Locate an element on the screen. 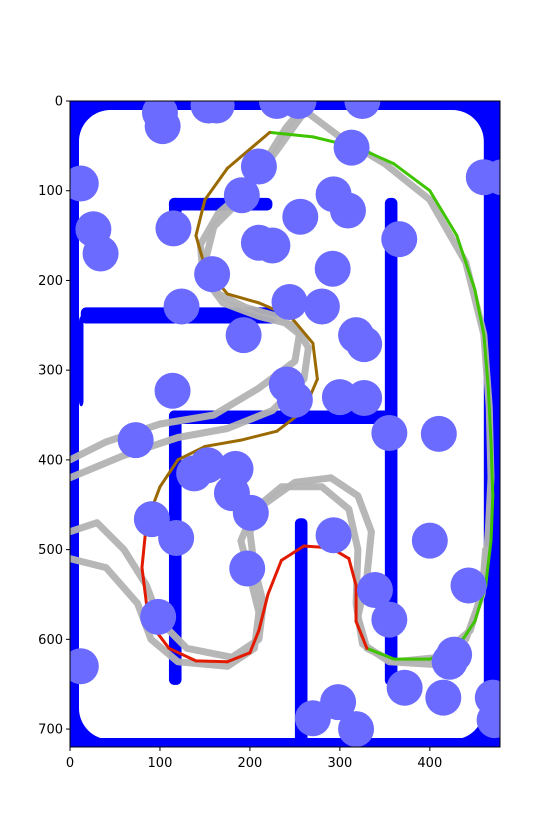 This screenshot has width=556, height=840. y-tick-label: 100 is located at coordinates (50, 191).